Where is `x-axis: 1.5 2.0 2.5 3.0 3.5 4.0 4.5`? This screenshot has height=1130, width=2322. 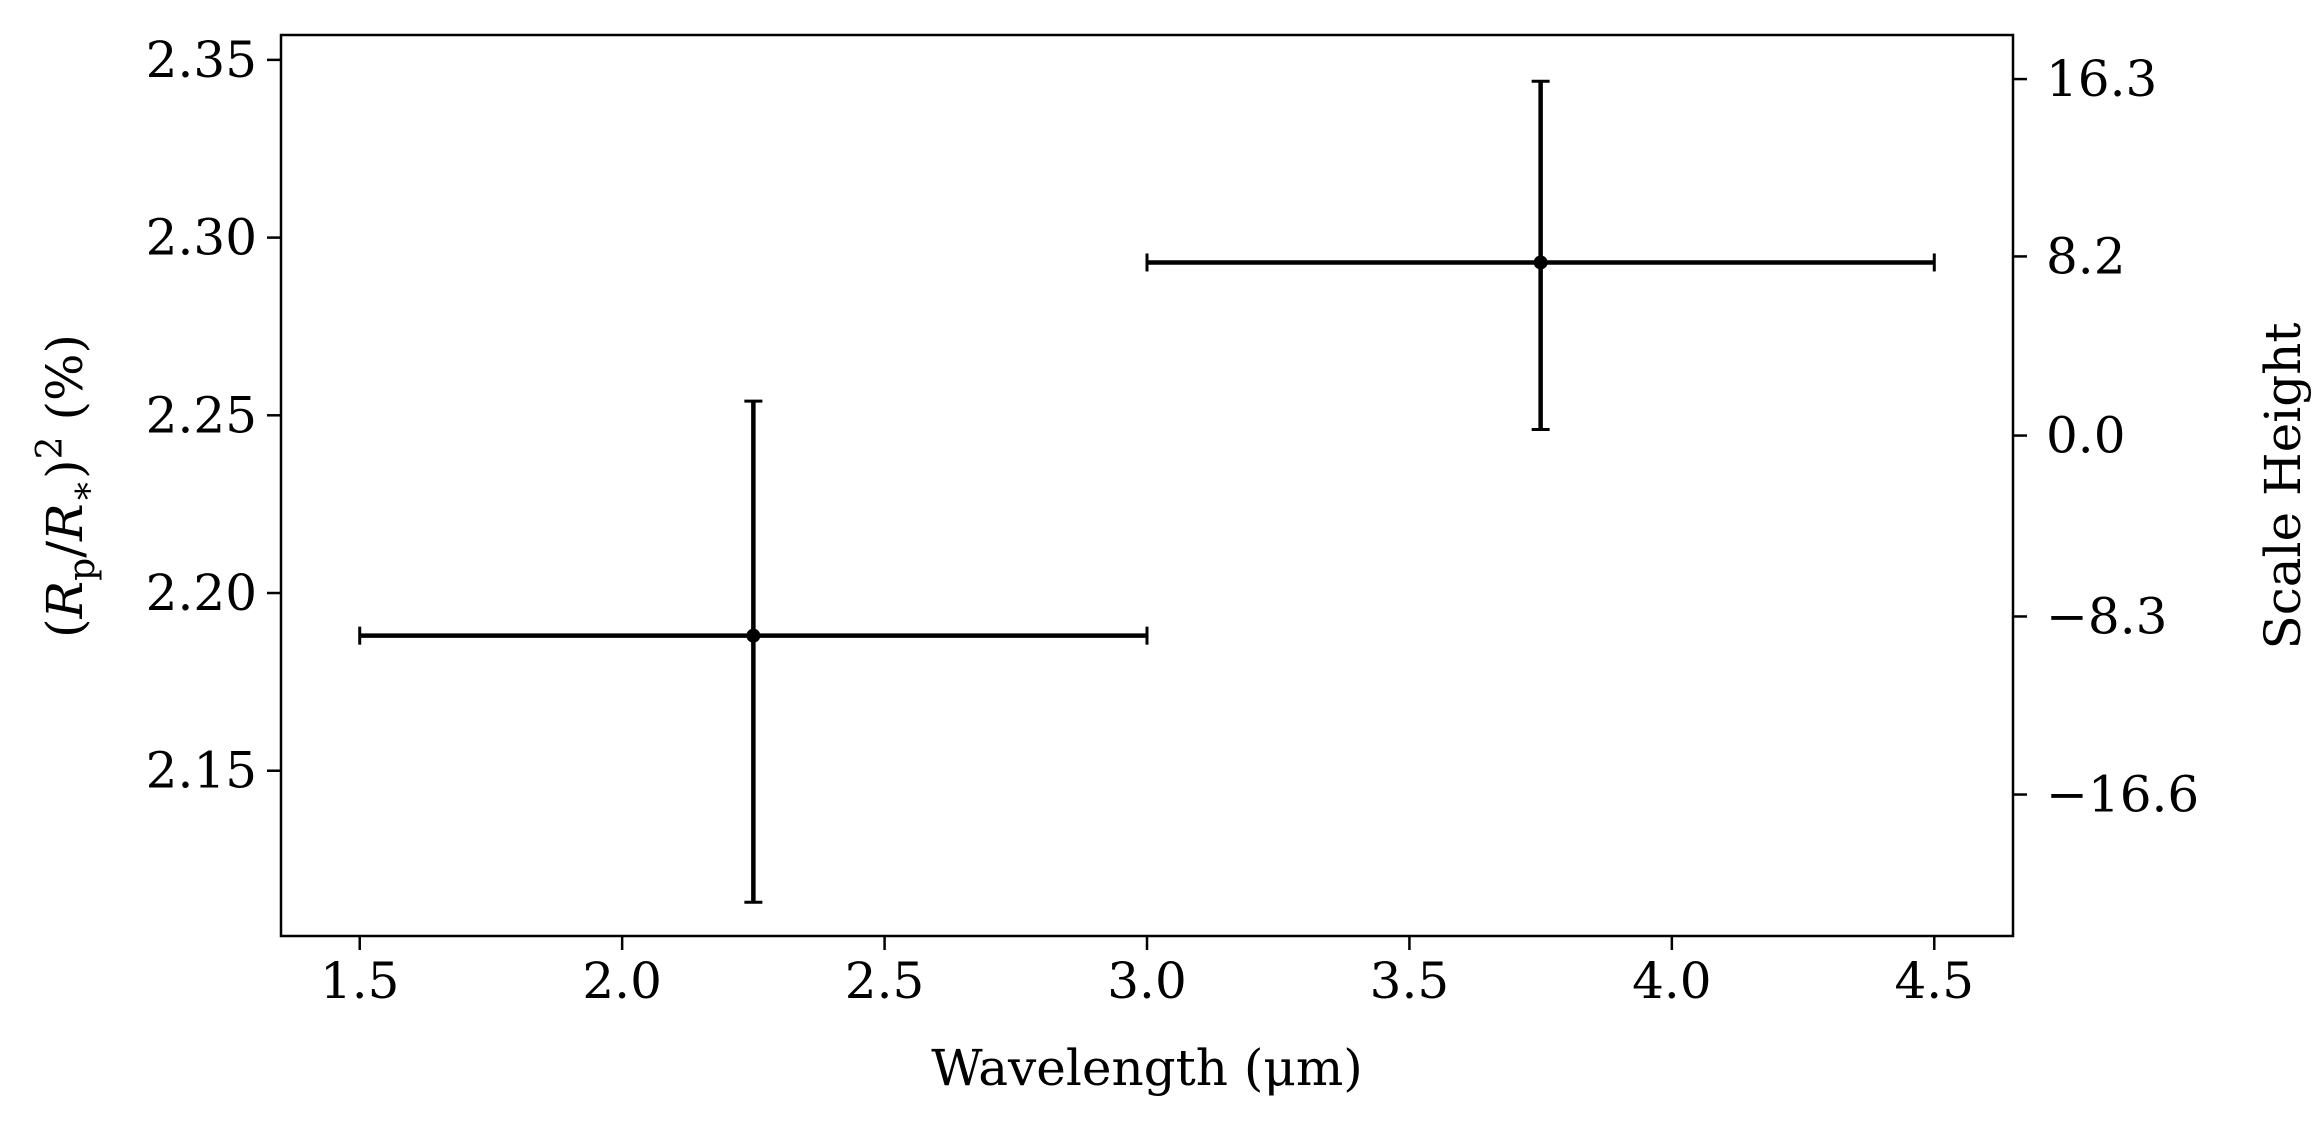
x-axis: 1.5 2.0 2.5 3.0 3.5 4.0 4.5 is located at coordinates (1147, 973).